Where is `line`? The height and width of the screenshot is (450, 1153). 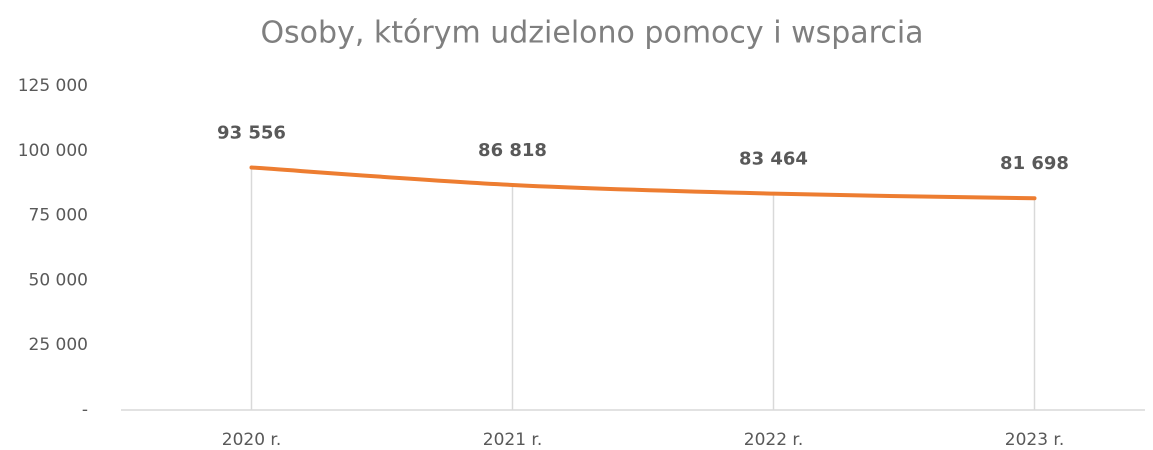
line is located at coordinates (643, 183).